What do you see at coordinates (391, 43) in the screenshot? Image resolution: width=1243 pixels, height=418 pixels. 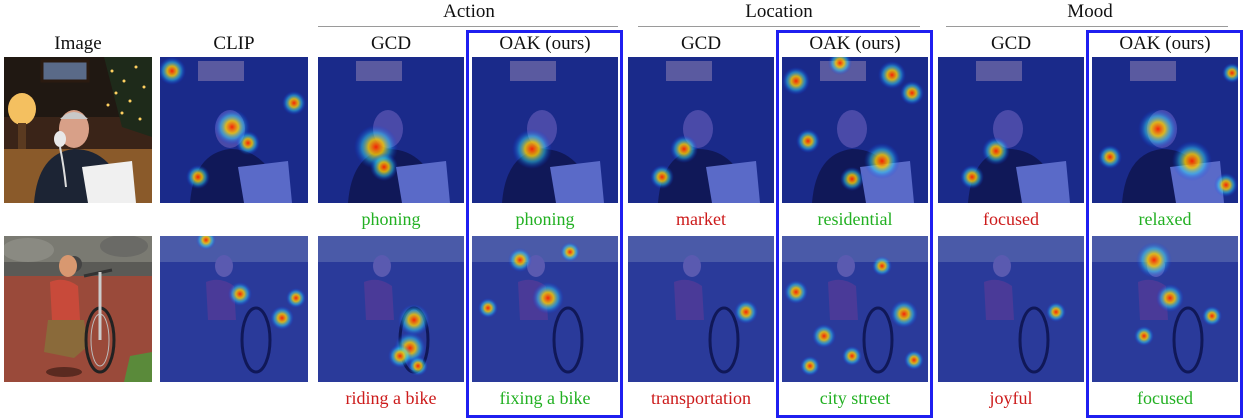 I see `col-header-action-gcd: GCD` at bounding box center [391, 43].